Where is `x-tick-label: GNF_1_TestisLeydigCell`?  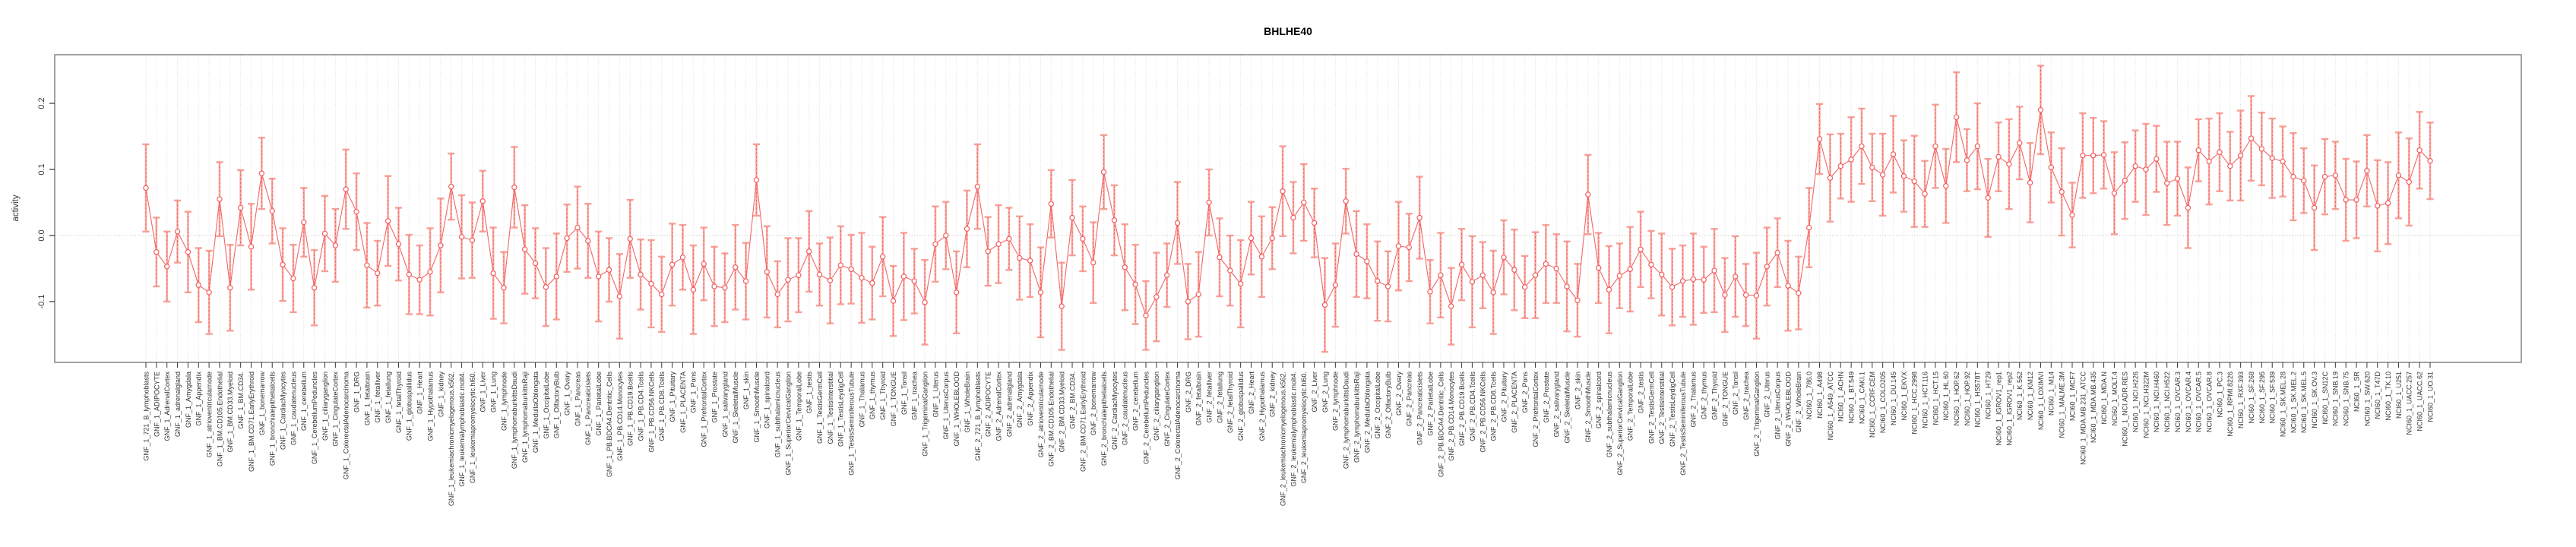
x-tick-label: GNF_1_TestisLeydigCell is located at coordinates (841, 409).